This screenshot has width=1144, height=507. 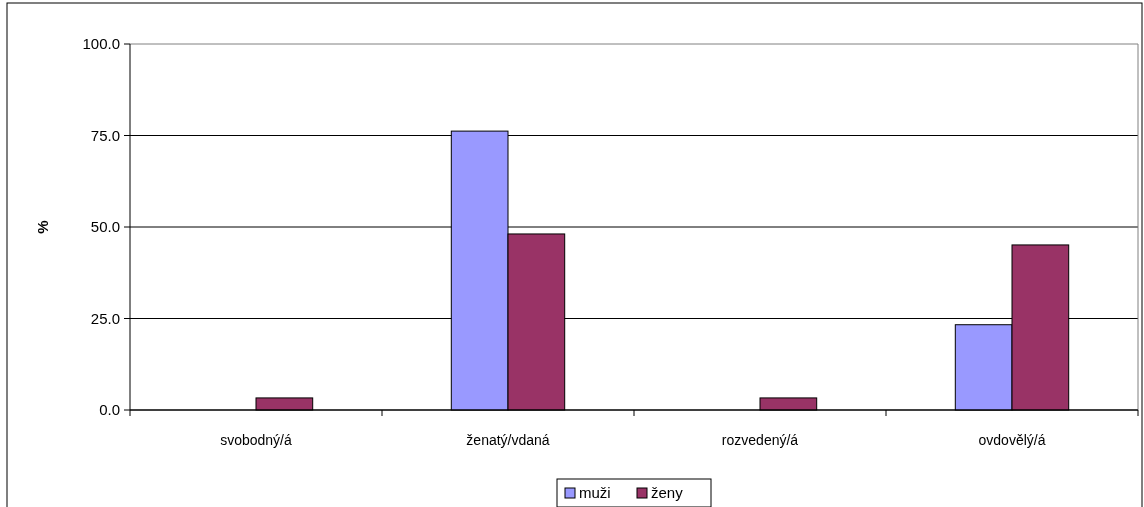 What do you see at coordinates (109, 410) in the screenshot?
I see `y-tick-label: 0.0` at bounding box center [109, 410].